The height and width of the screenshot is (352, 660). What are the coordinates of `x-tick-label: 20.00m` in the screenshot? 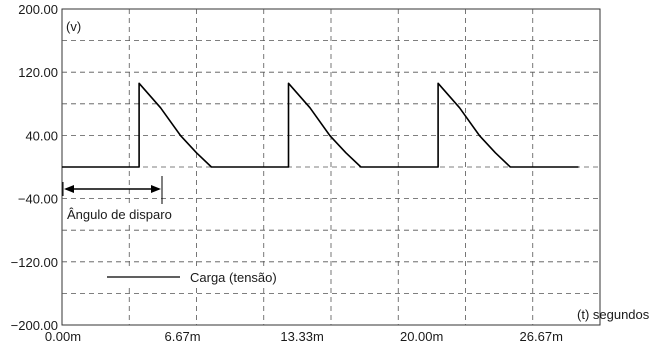 It's located at (421, 336).